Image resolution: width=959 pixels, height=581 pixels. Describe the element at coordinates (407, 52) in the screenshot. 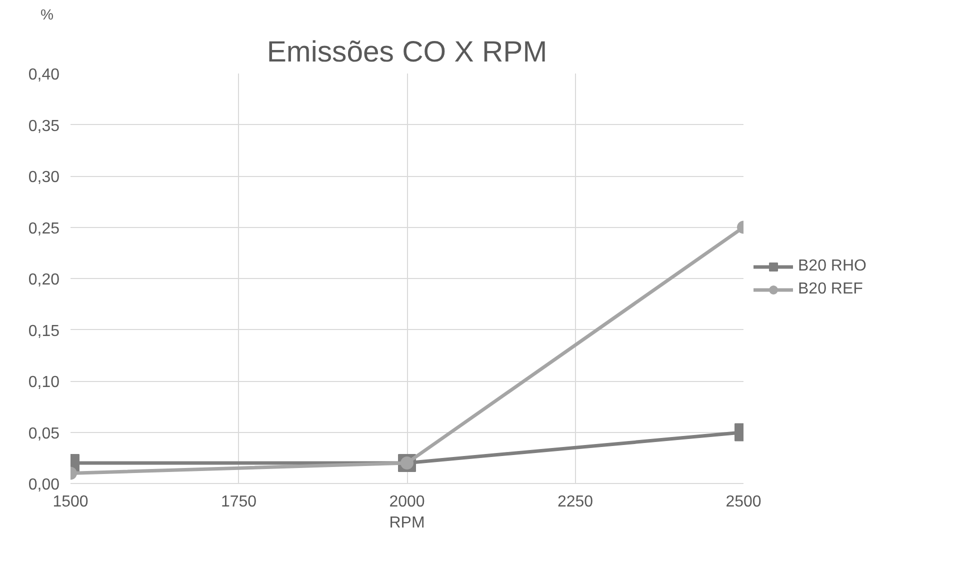

I see `chart-title: Emissões CO X RPM` at that location.